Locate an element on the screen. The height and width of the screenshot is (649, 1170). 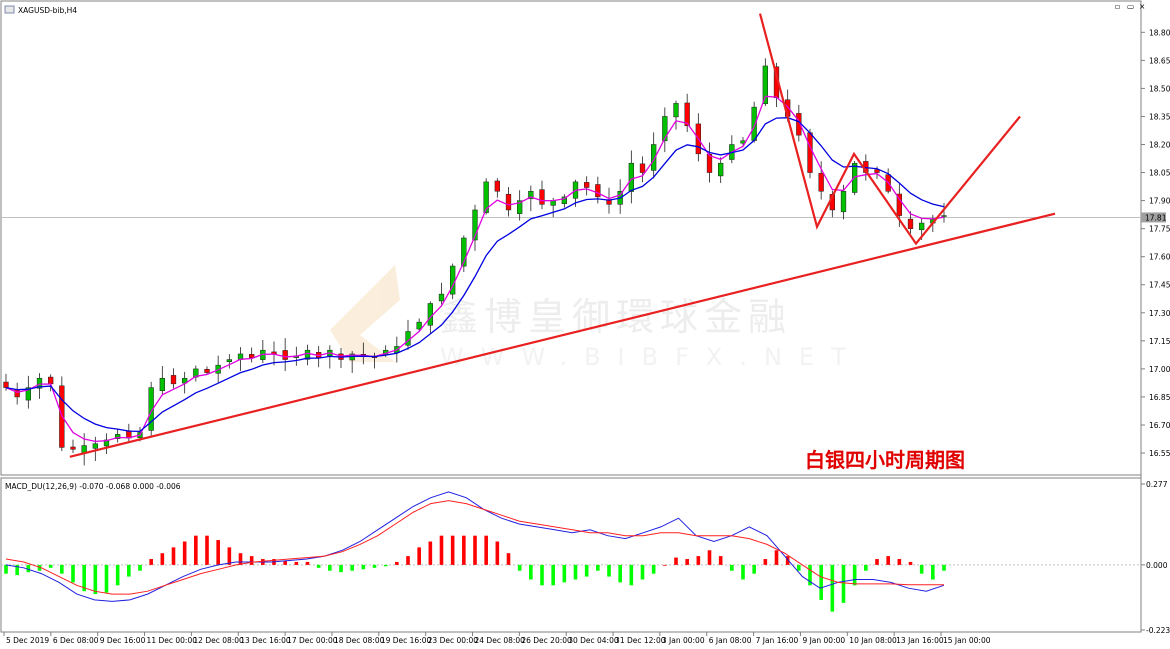
time-tick-label: 10 Jan 08:00 is located at coordinates (873, 640).